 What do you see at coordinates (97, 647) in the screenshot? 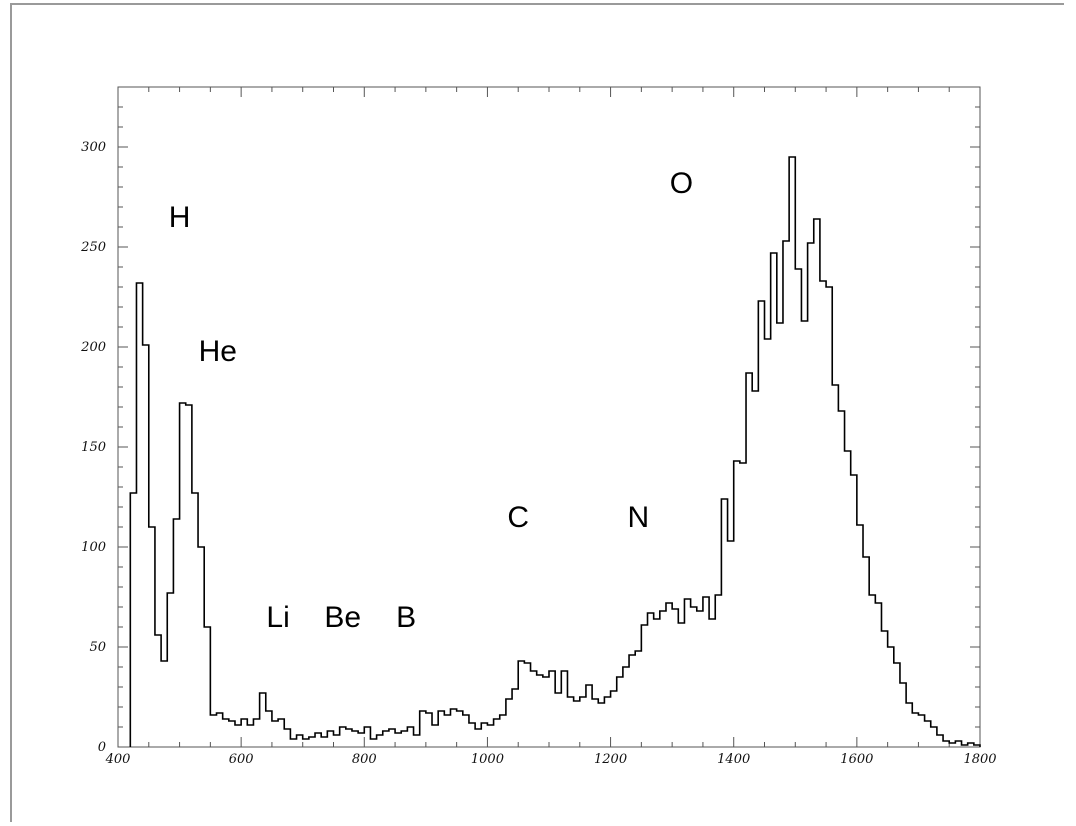
I see `y-tick-label: 50` at bounding box center [97, 647].